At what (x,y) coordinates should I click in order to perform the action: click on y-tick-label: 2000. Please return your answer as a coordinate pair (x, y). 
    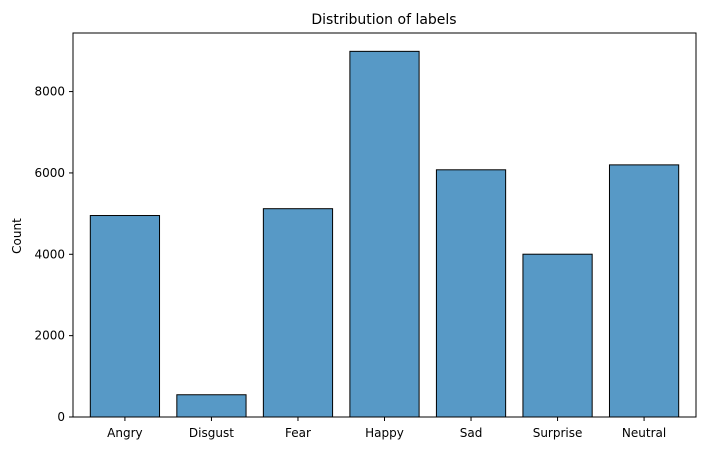
    Looking at the image, I should click on (49, 336).